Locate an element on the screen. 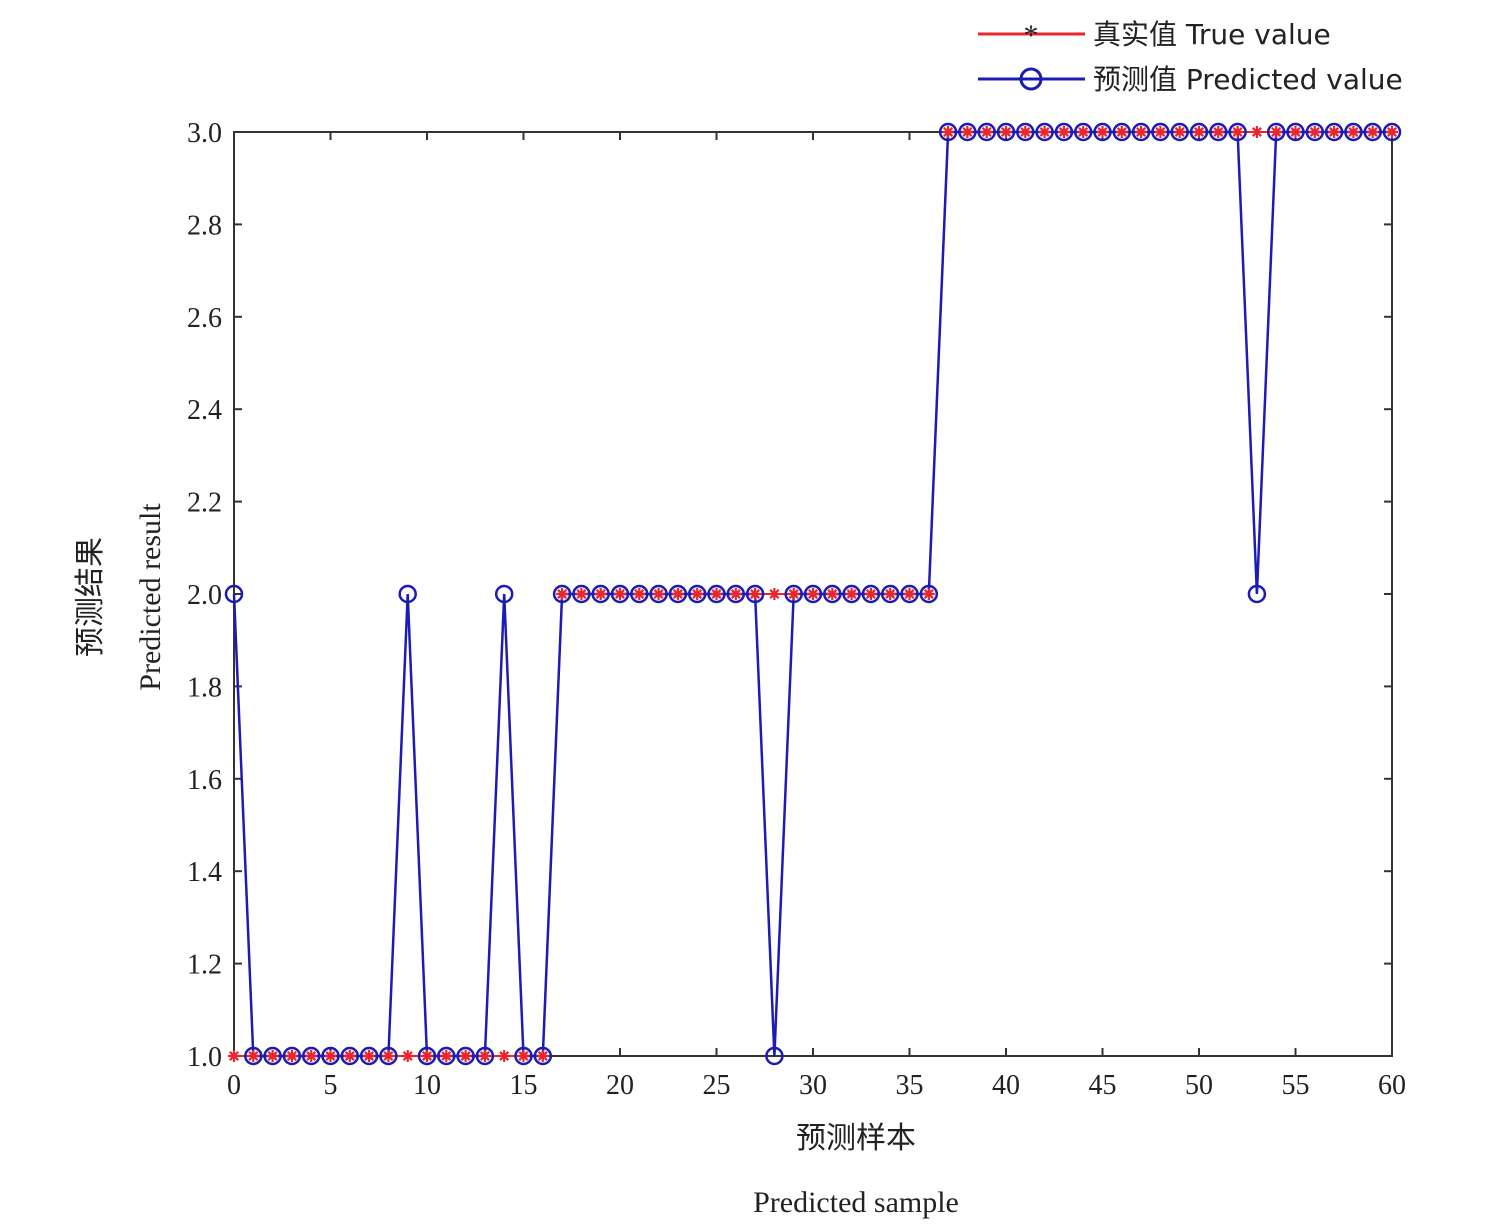  y-tick-label: 2.4 is located at coordinates (204, 410).